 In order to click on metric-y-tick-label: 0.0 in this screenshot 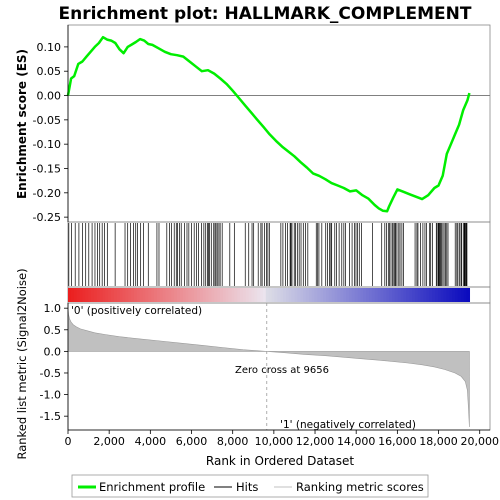, I will do `click(53, 351)`.